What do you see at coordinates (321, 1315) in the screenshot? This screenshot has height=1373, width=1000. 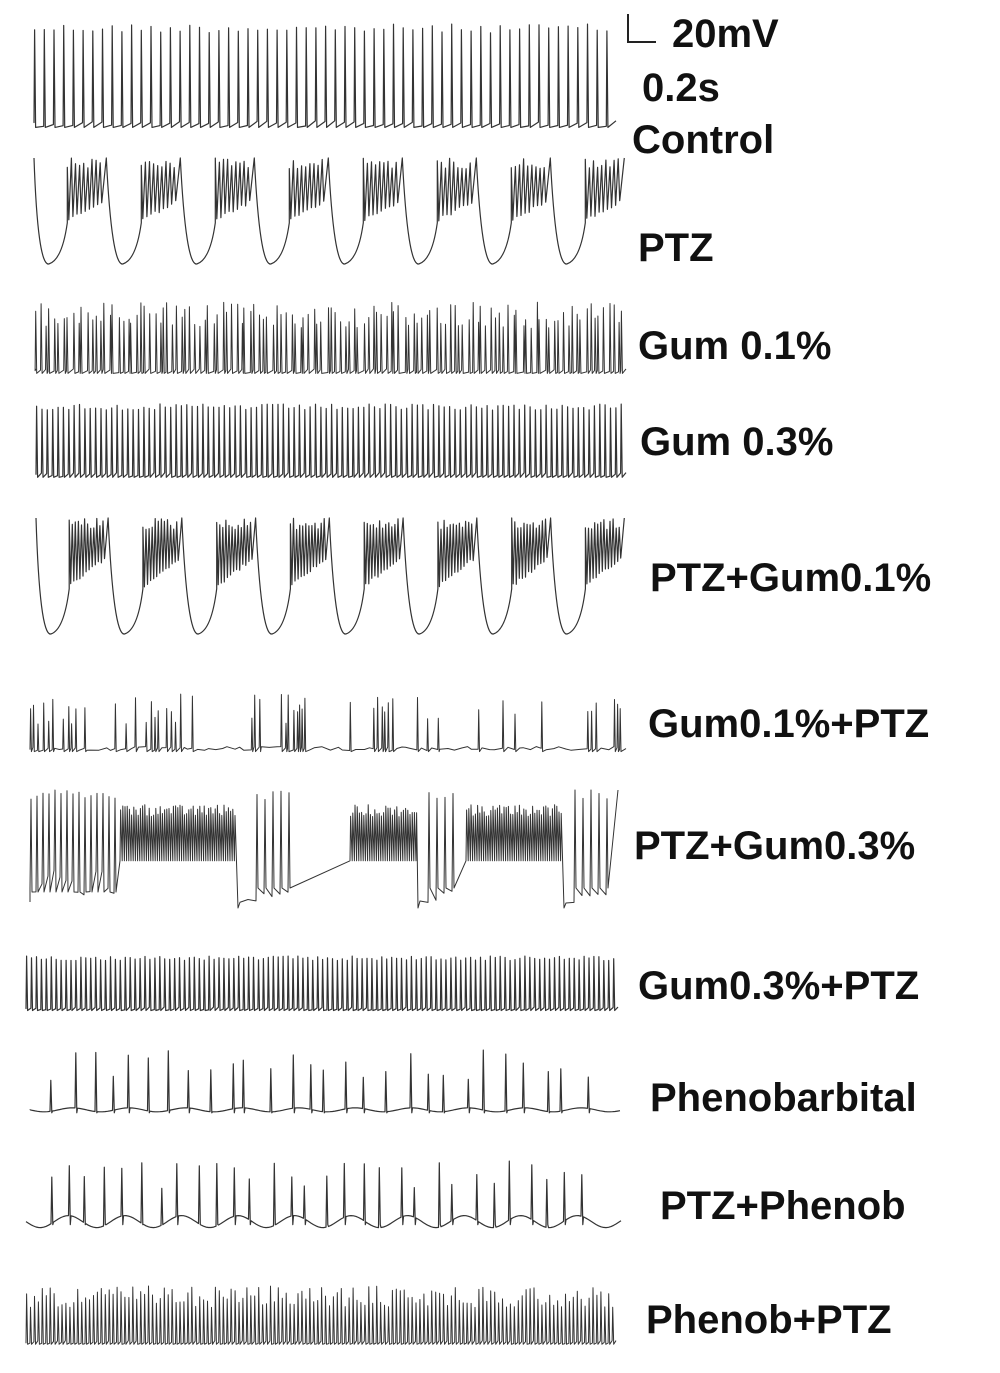 I see `trace-phenob-ptz` at bounding box center [321, 1315].